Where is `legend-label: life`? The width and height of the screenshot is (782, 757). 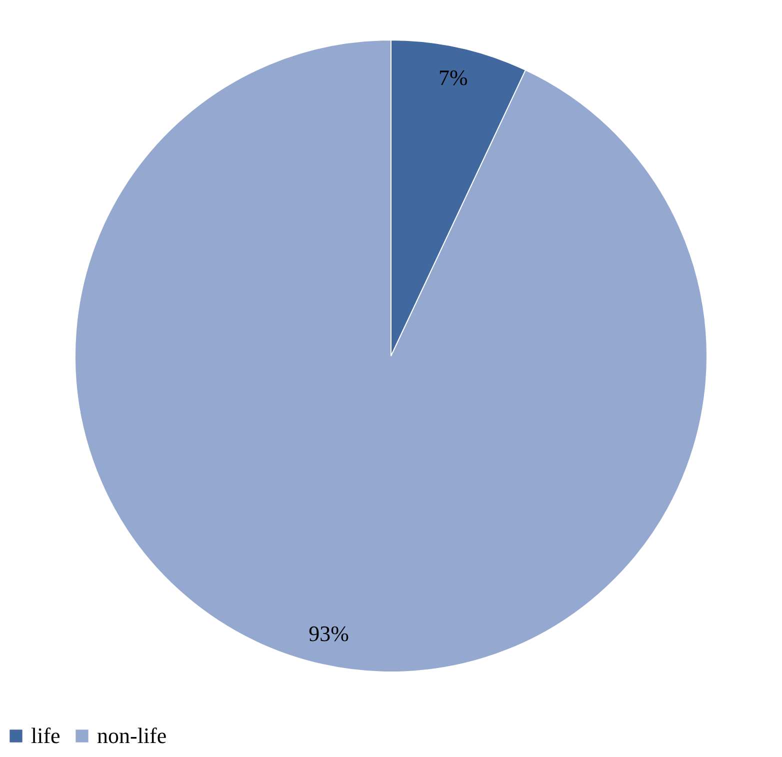
legend-label: life is located at coordinates (45, 735).